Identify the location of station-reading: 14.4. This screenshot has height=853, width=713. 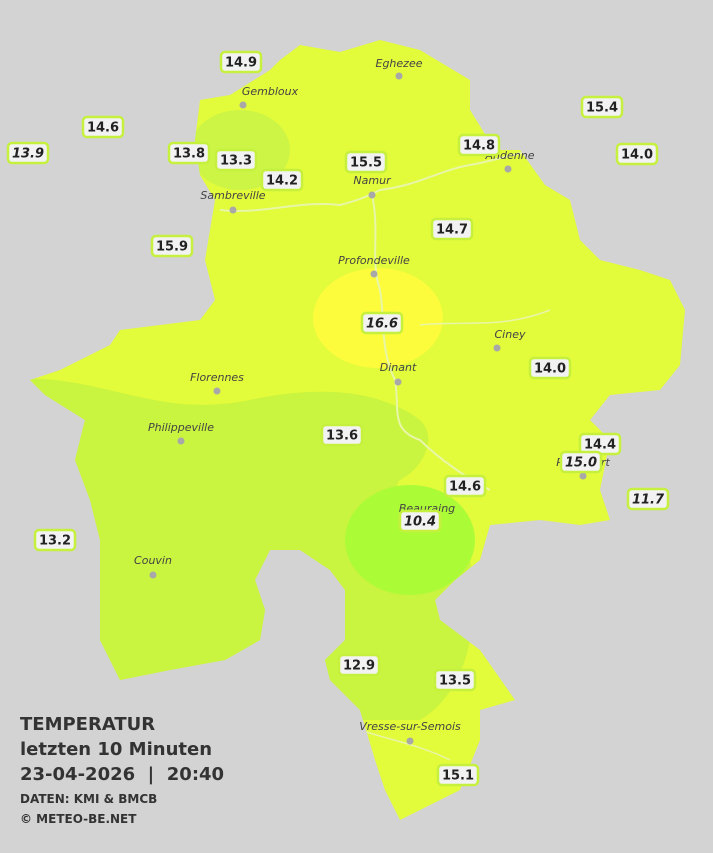
(600, 445).